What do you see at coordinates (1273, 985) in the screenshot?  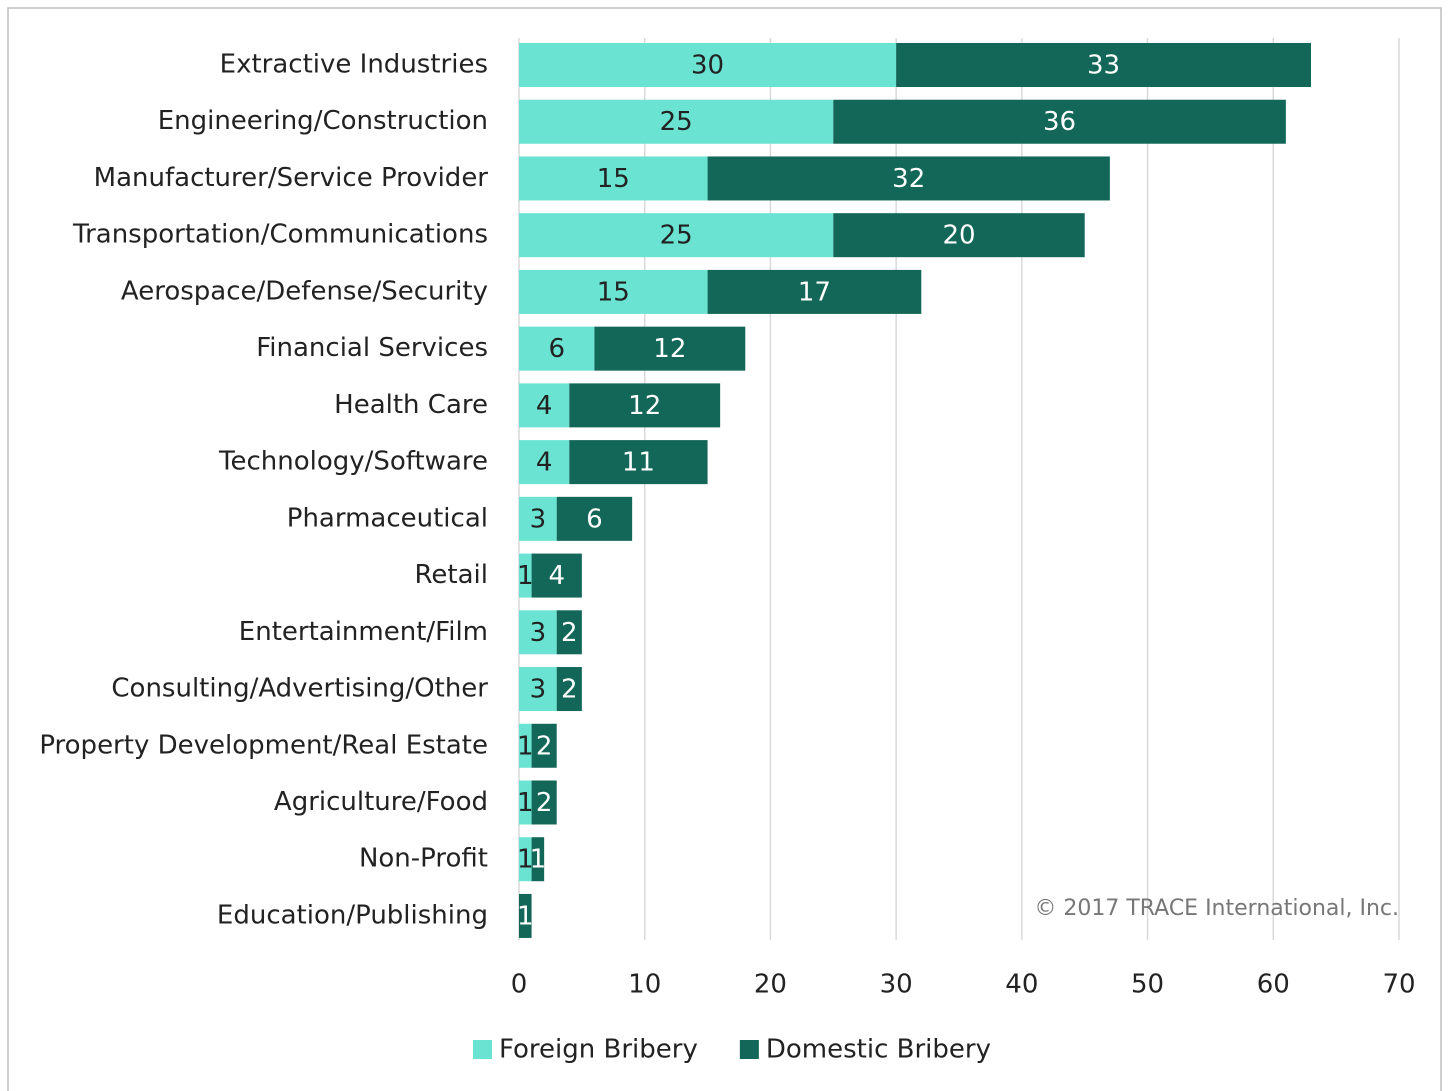 I see `x-tick-label: 60` at bounding box center [1273, 985].